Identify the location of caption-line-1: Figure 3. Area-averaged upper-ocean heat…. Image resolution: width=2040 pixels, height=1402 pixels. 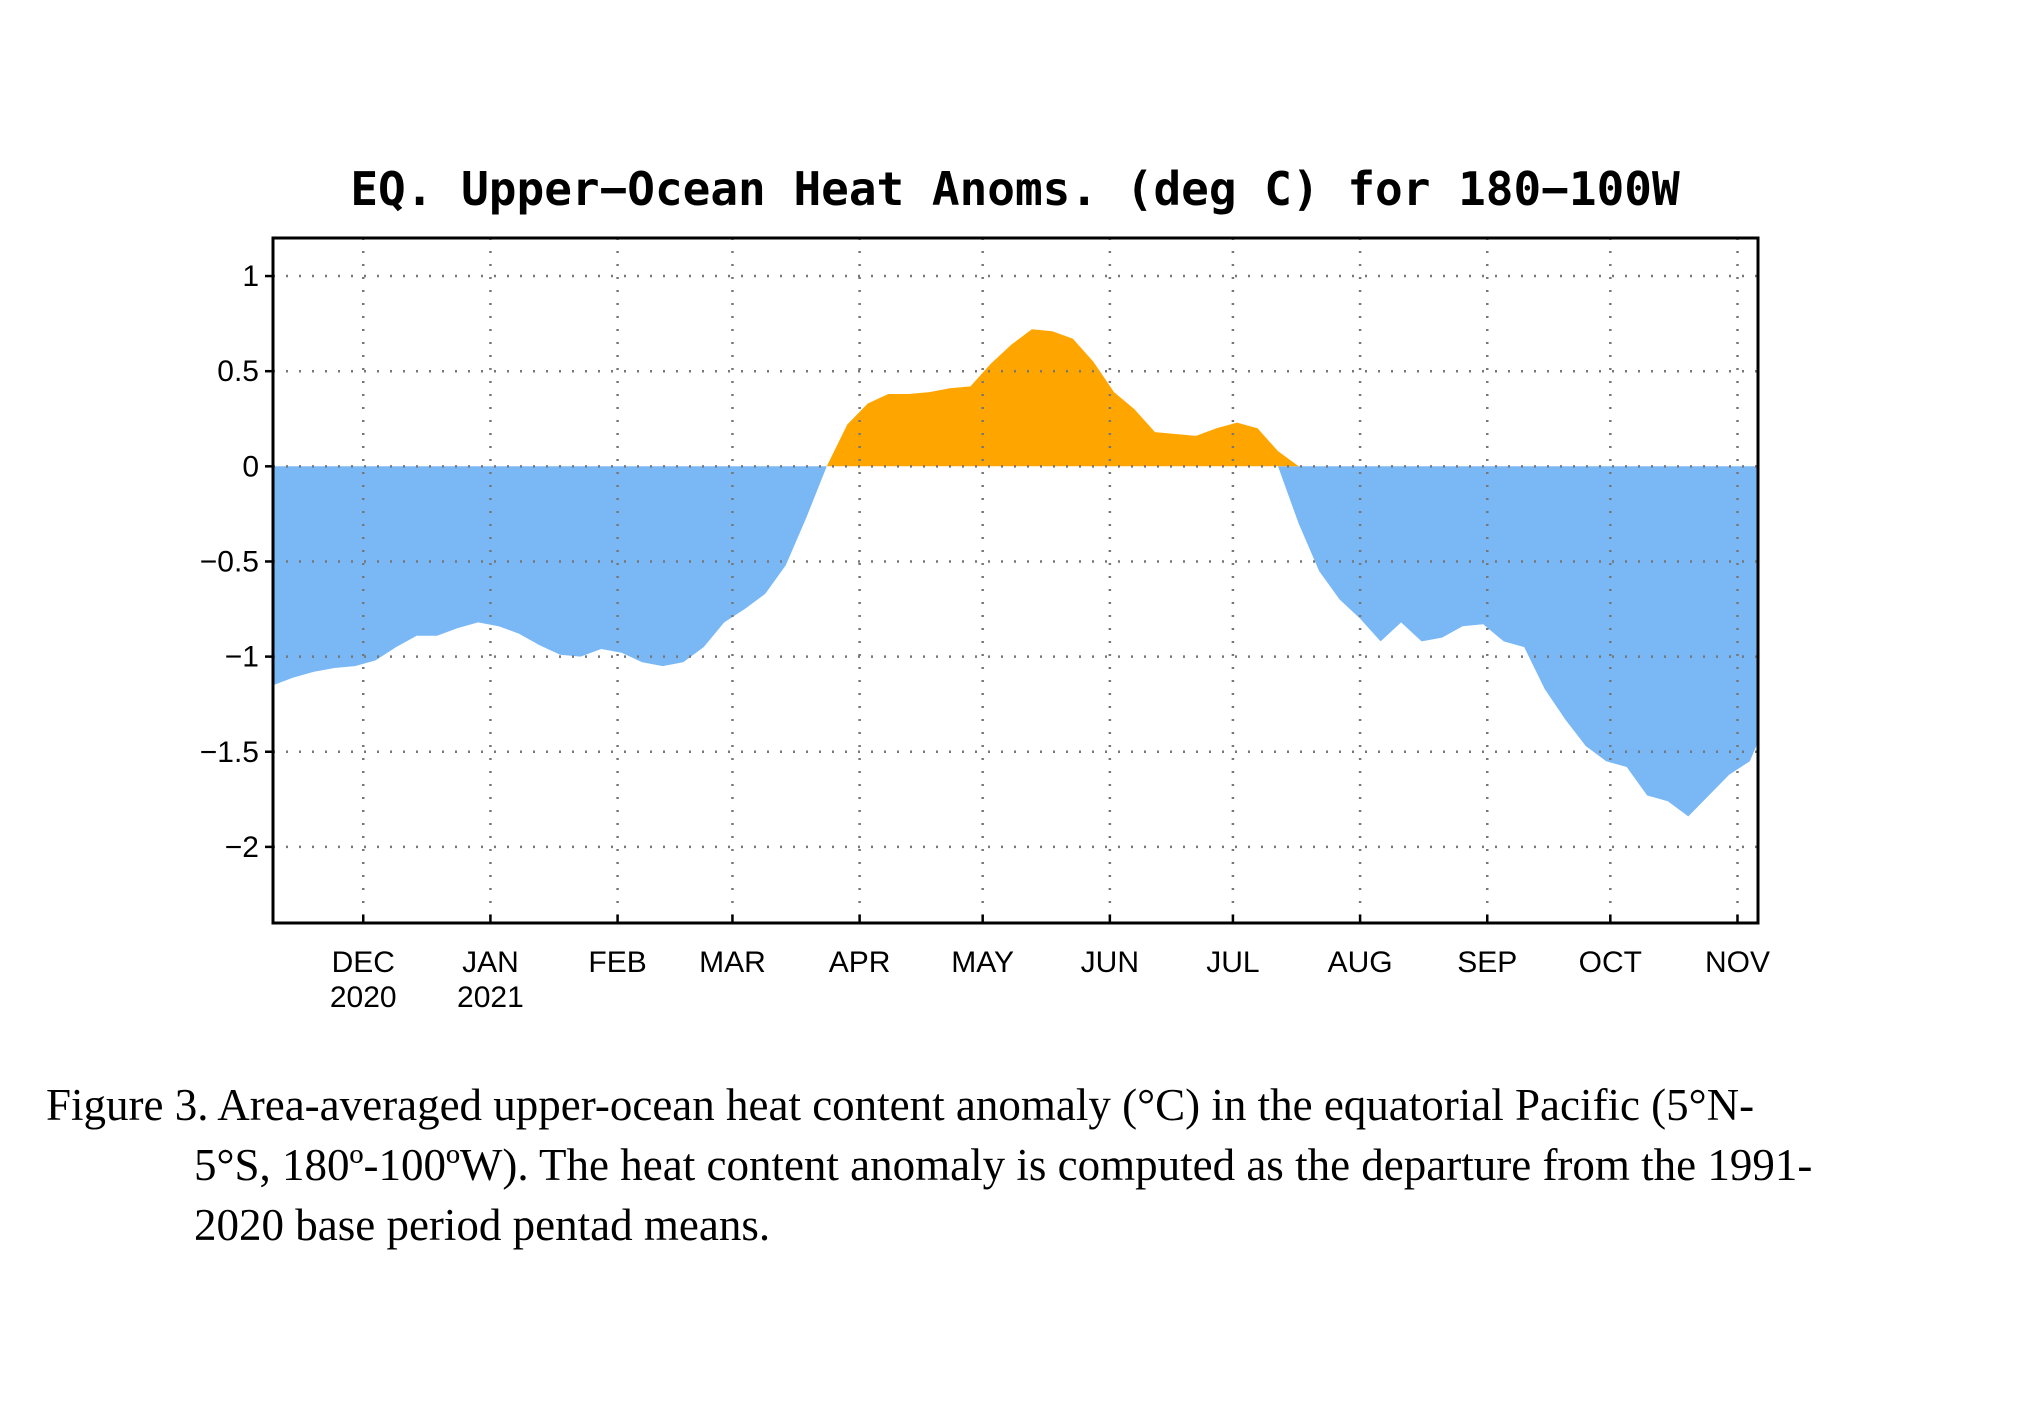
(900, 1105).